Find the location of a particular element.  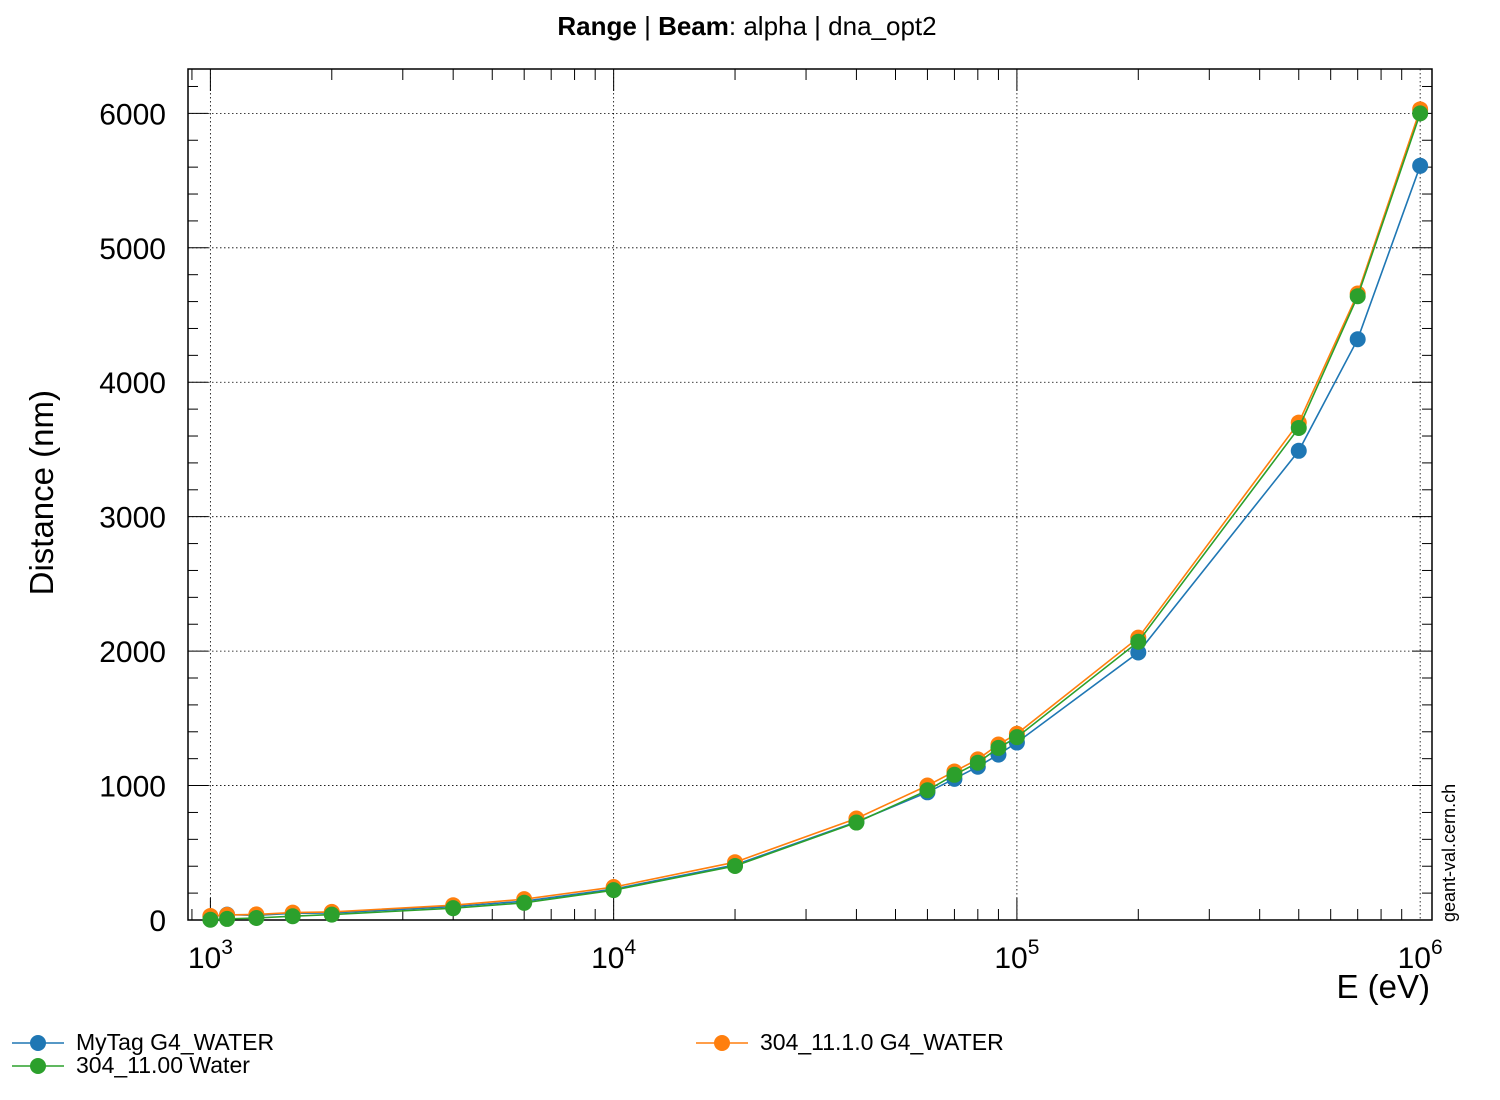

chart-title-part-2: | is located at coordinates (647, 26).